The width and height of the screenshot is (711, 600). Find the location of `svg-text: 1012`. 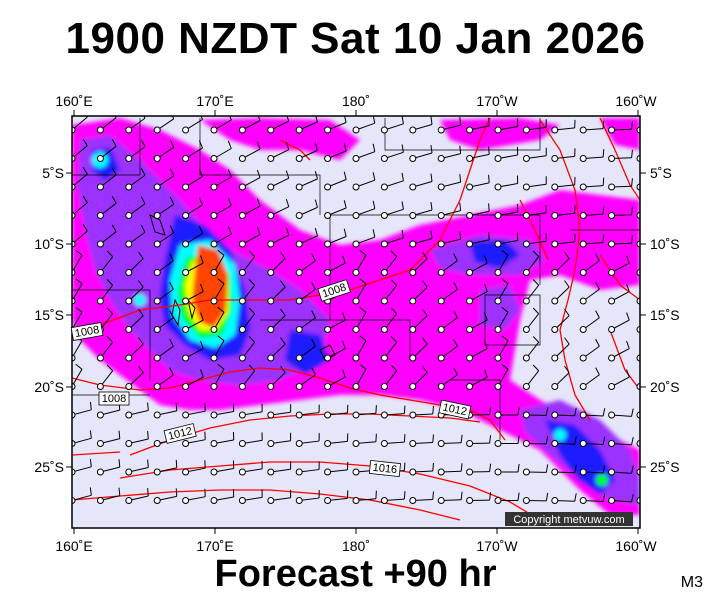

svg-text: 1012 is located at coordinates (455, 410).